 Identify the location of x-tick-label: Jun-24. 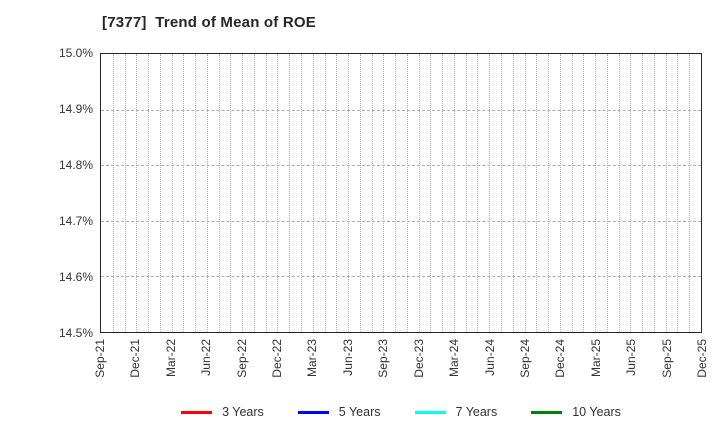
(489, 357).